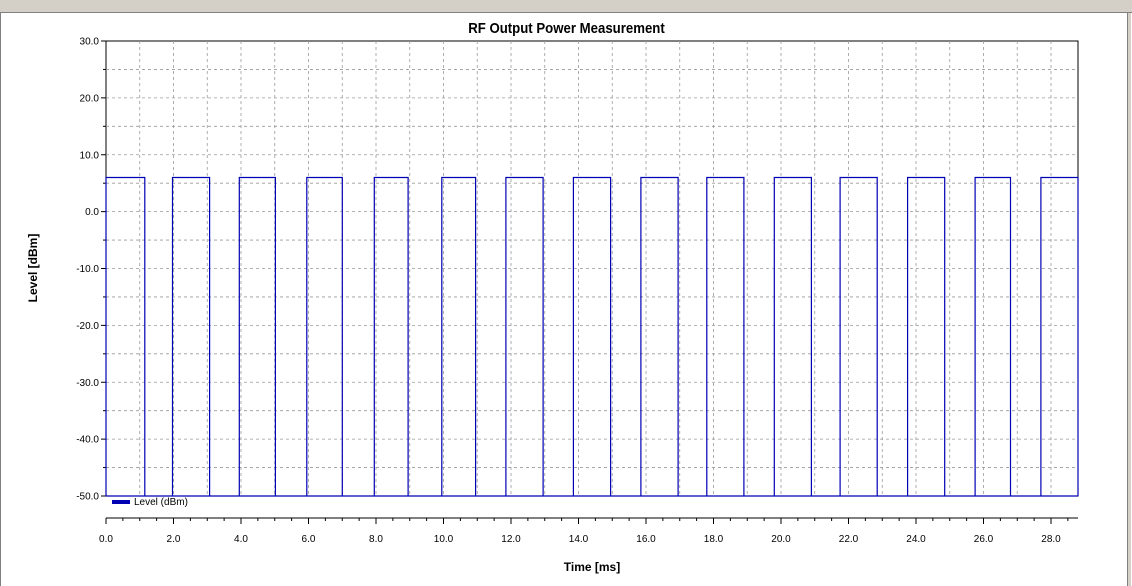 The width and height of the screenshot is (1132, 586). I want to click on y-axis: 30.0 20.0 10.0 0.0 -10.0 -20.0 -30.0 -40.0 -50.0, so click(91, 270).